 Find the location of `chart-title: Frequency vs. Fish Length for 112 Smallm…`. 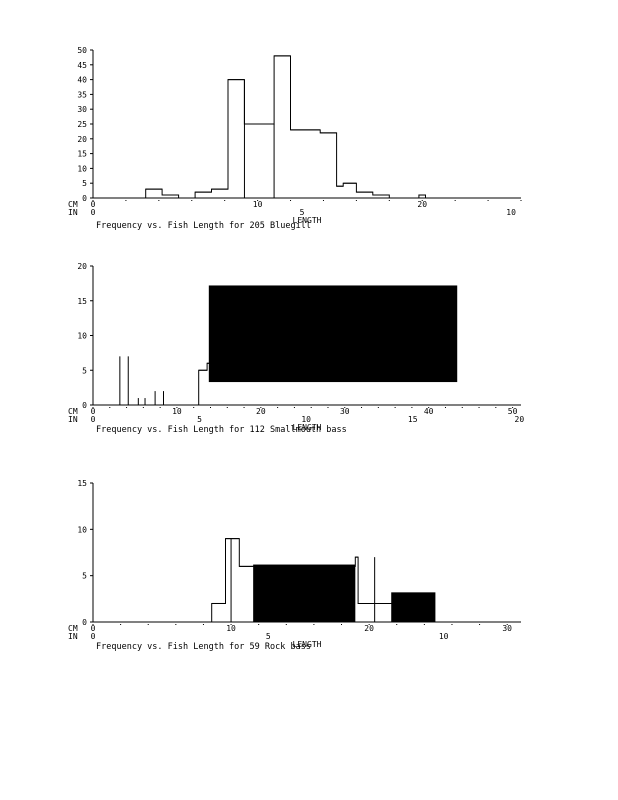

chart-title: Frequency vs. Fish Length for 112 Smallm… is located at coordinates (221, 430).